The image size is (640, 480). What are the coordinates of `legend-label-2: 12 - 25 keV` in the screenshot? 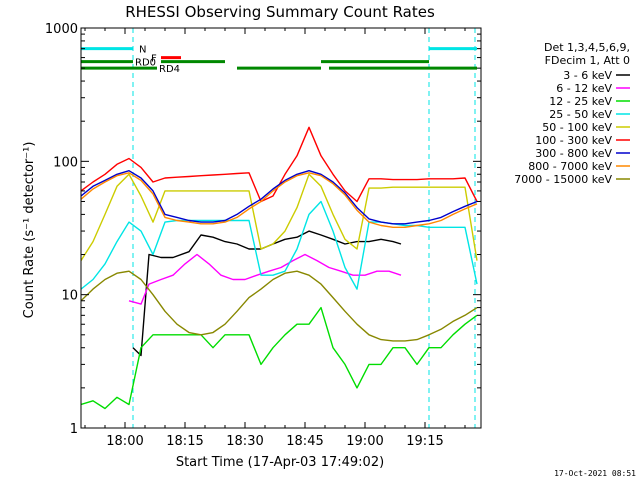 It's located at (580, 101).